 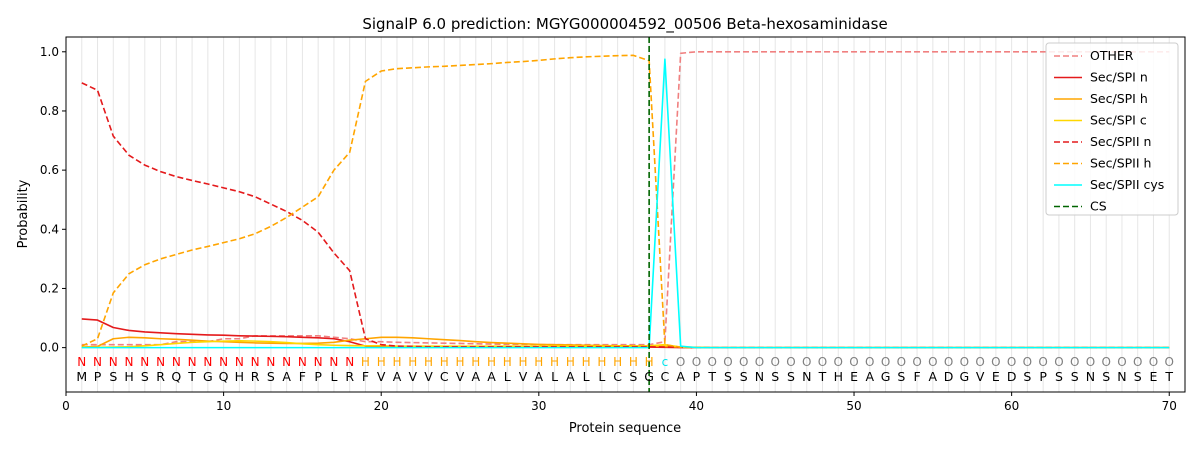 What do you see at coordinates (53, 200) in the screenshot?
I see `y-axis: 0.0 0.2 0.4 0.6 0.8 1.0` at bounding box center [53, 200].